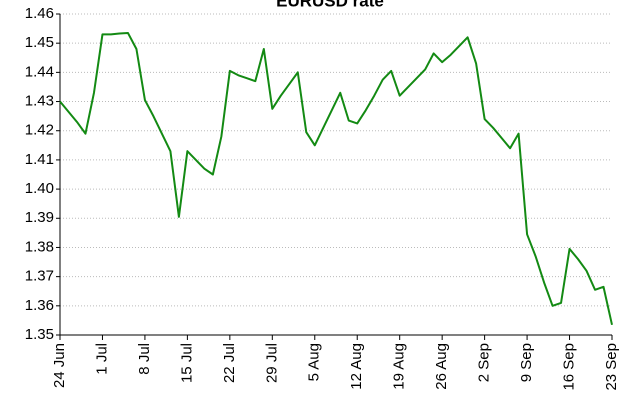  What do you see at coordinates (526, 362) in the screenshot?
I see `x-tick-label: 9 Sep` at bounding box center [526, 362].